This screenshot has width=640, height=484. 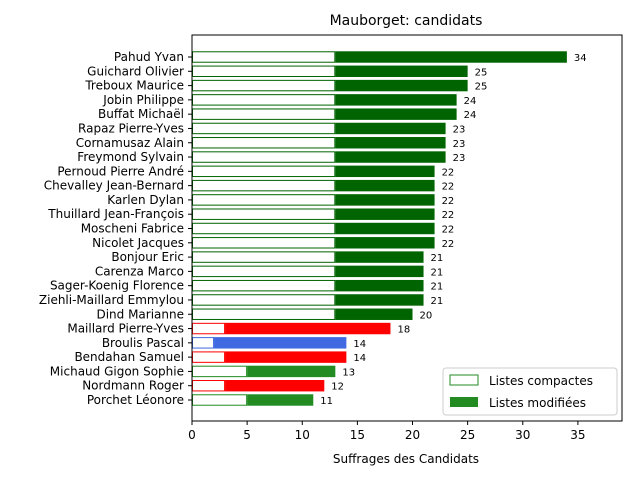 I want to click on x-tick-label: 35, so click(x=577, y=435).